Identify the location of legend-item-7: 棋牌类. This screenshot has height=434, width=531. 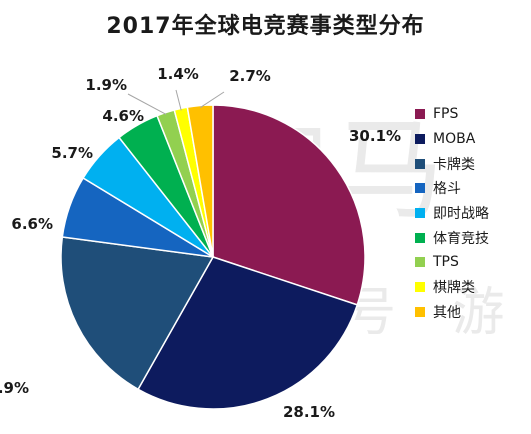
(452, 287).